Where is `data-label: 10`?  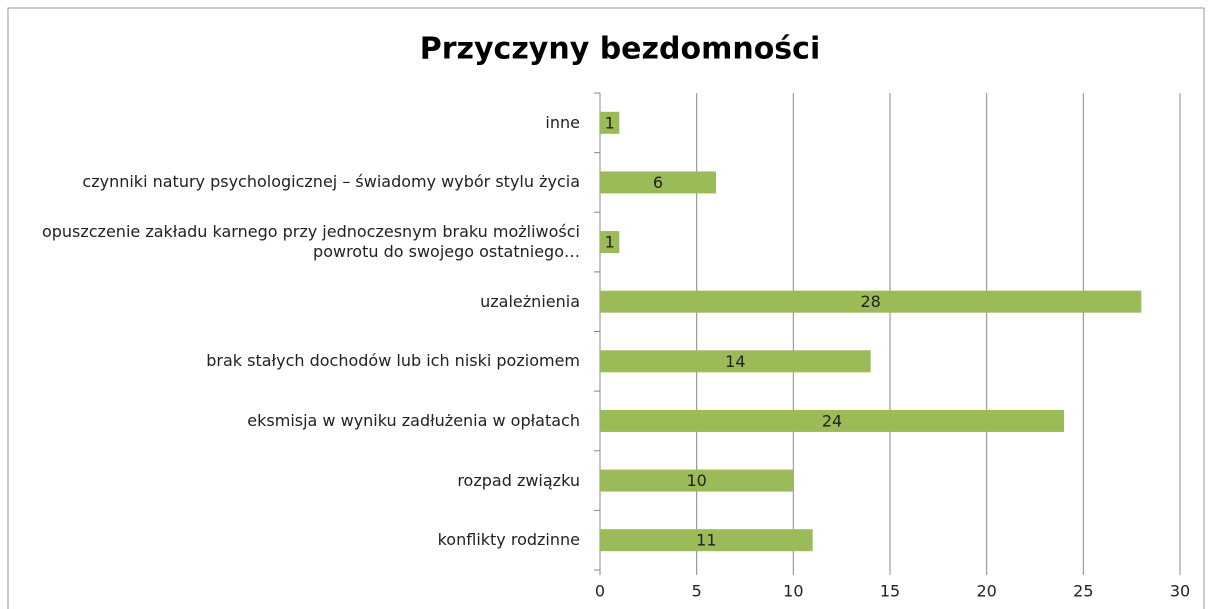 data-label: 10 is located at coordinates (696, 480).